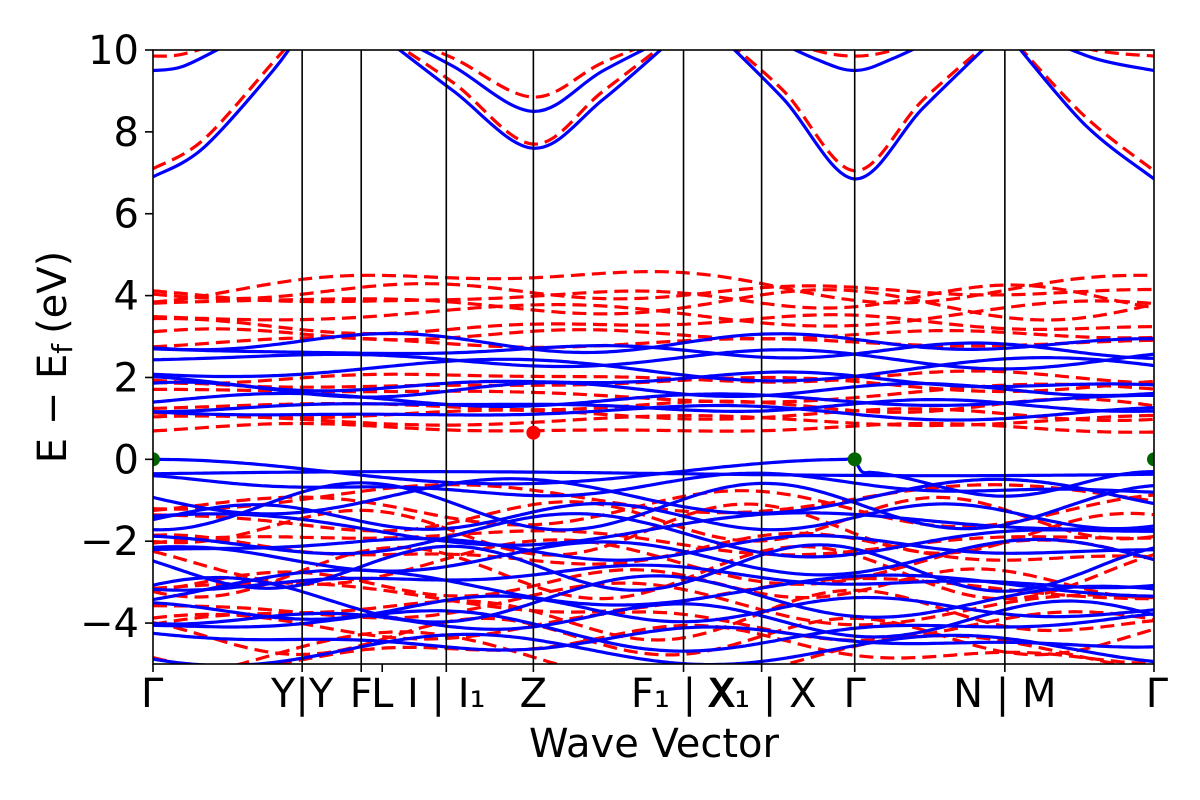  What do you see at coordinates (1004, 694) in the screenshot?
I see `x-tick-label: N | M` at bounding box center [1004, 694].